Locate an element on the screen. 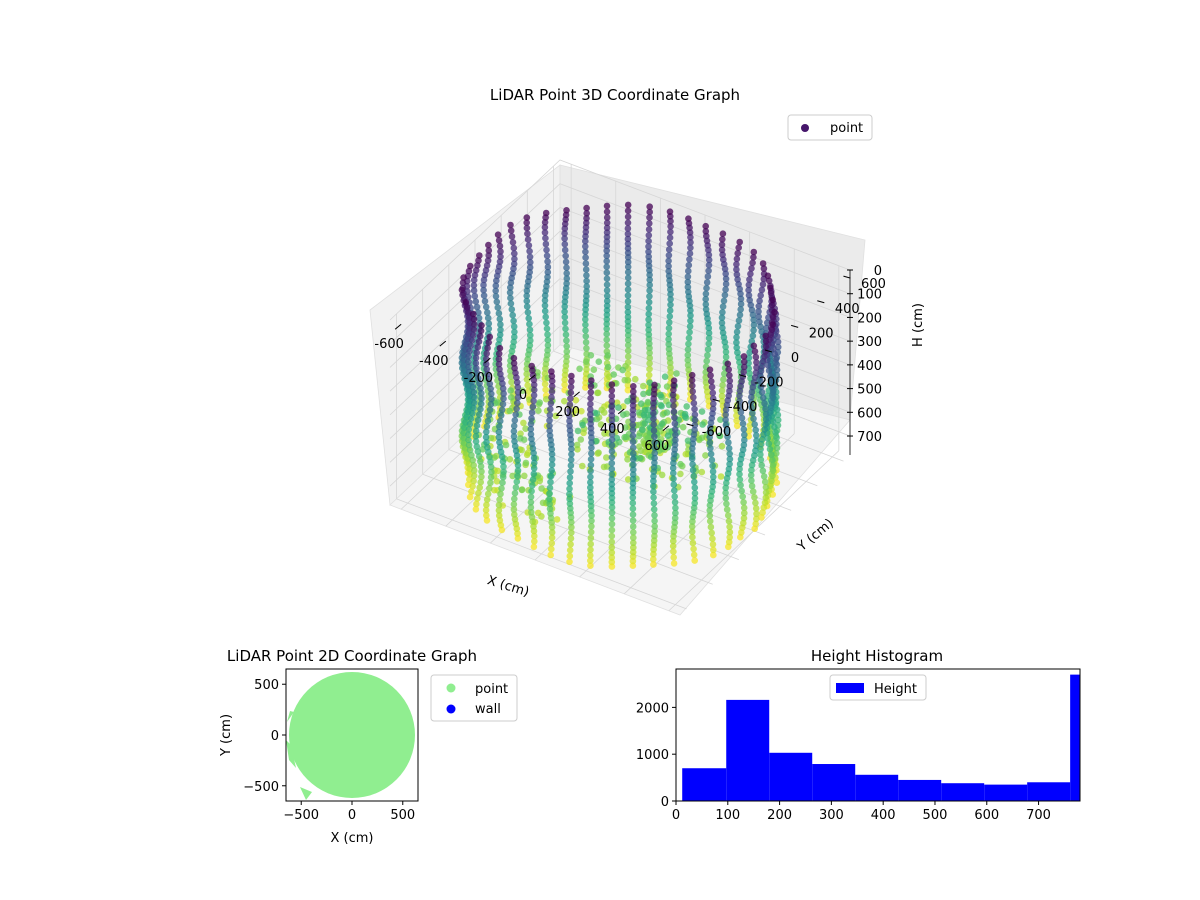 This screenshot has width=1200, height=900. z-tick-label-3d: 100 is located at coordinates (869, 295).